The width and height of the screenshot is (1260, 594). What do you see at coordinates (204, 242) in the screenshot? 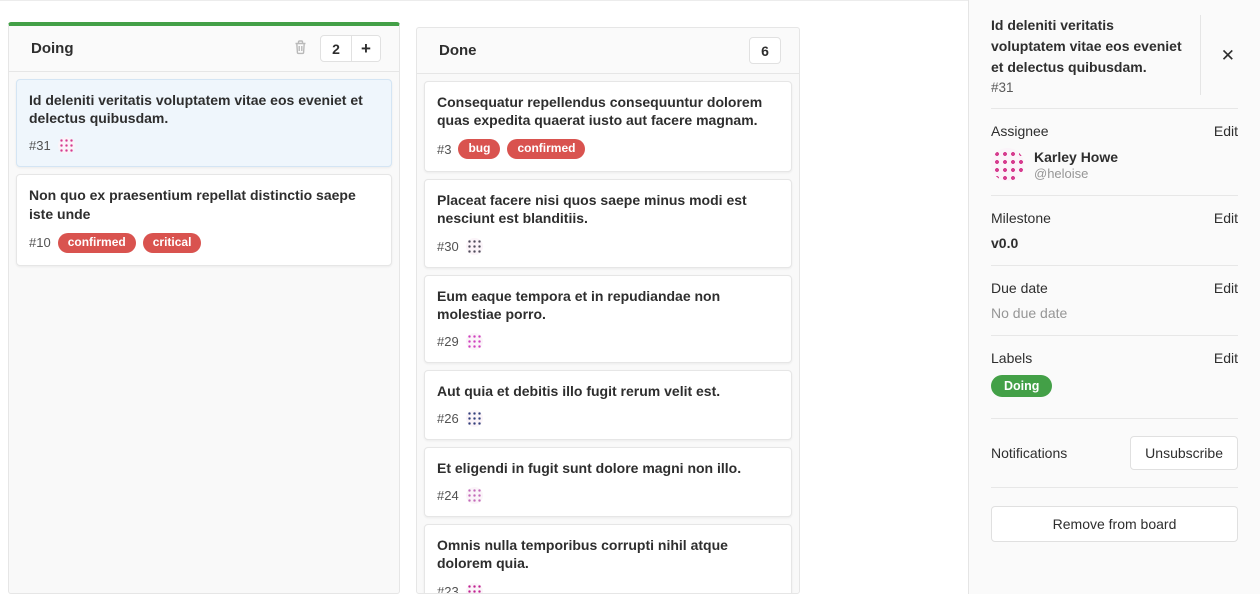
I see `issue-meta: #10 confirmed critical` at bounding box center [204, 242].